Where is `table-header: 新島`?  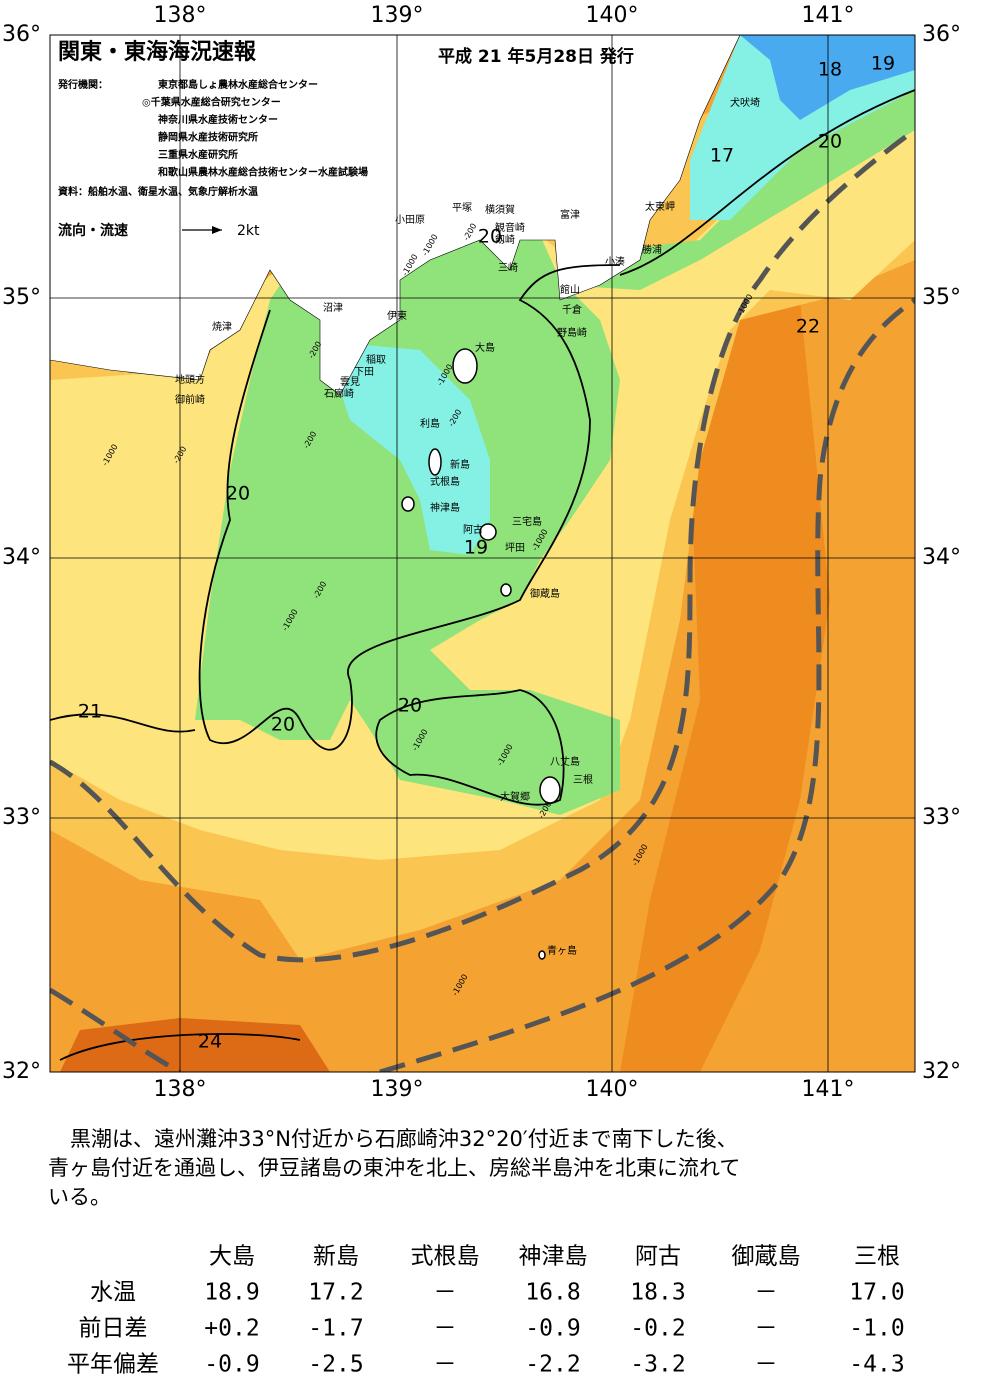
table-header: 新島 is located at coordinates (336, 1257).